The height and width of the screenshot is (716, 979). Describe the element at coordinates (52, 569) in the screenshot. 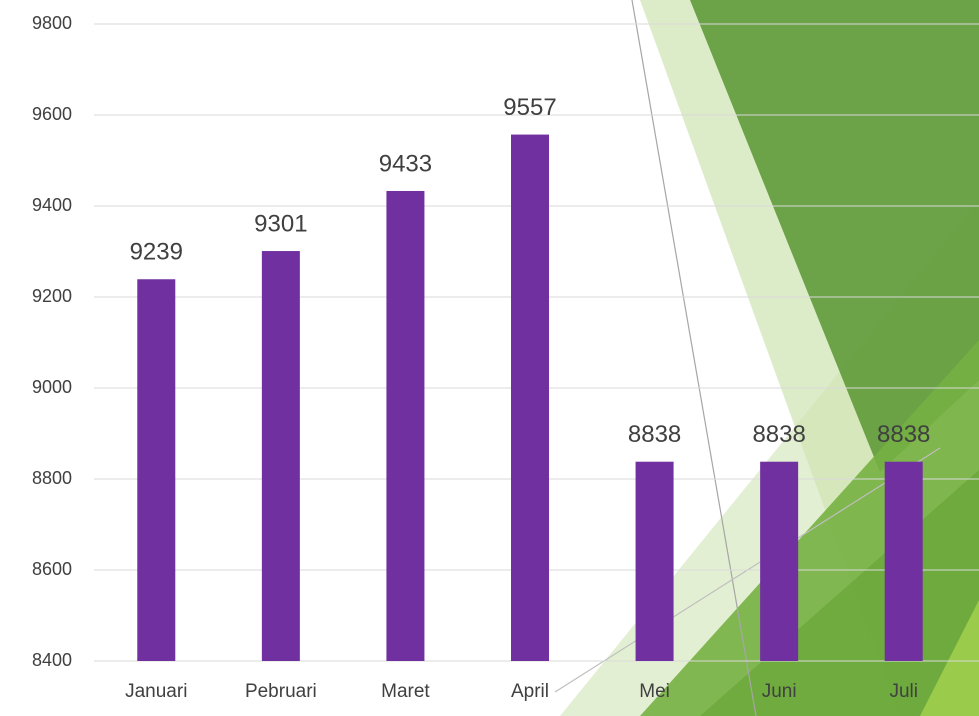

I see `y-tick-label: 8600` at that location.